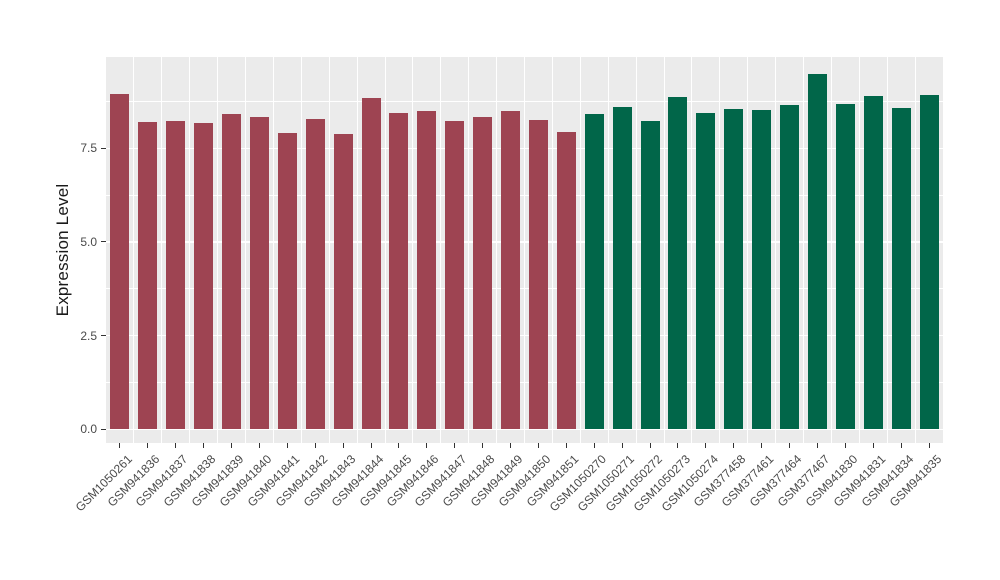  Describe the element at coordinates (538, 274) in the screenshot. I see `bar-GSM941850` at that location.